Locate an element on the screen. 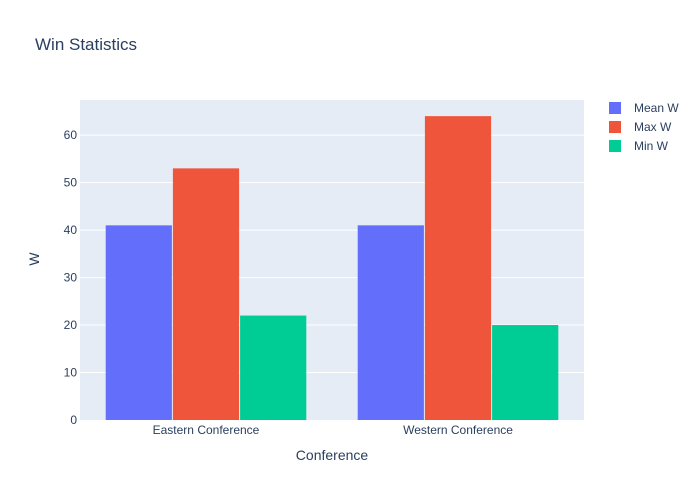 The image size is (700, 500). y-tick-label: 20 is located at coordinates (71, 325).